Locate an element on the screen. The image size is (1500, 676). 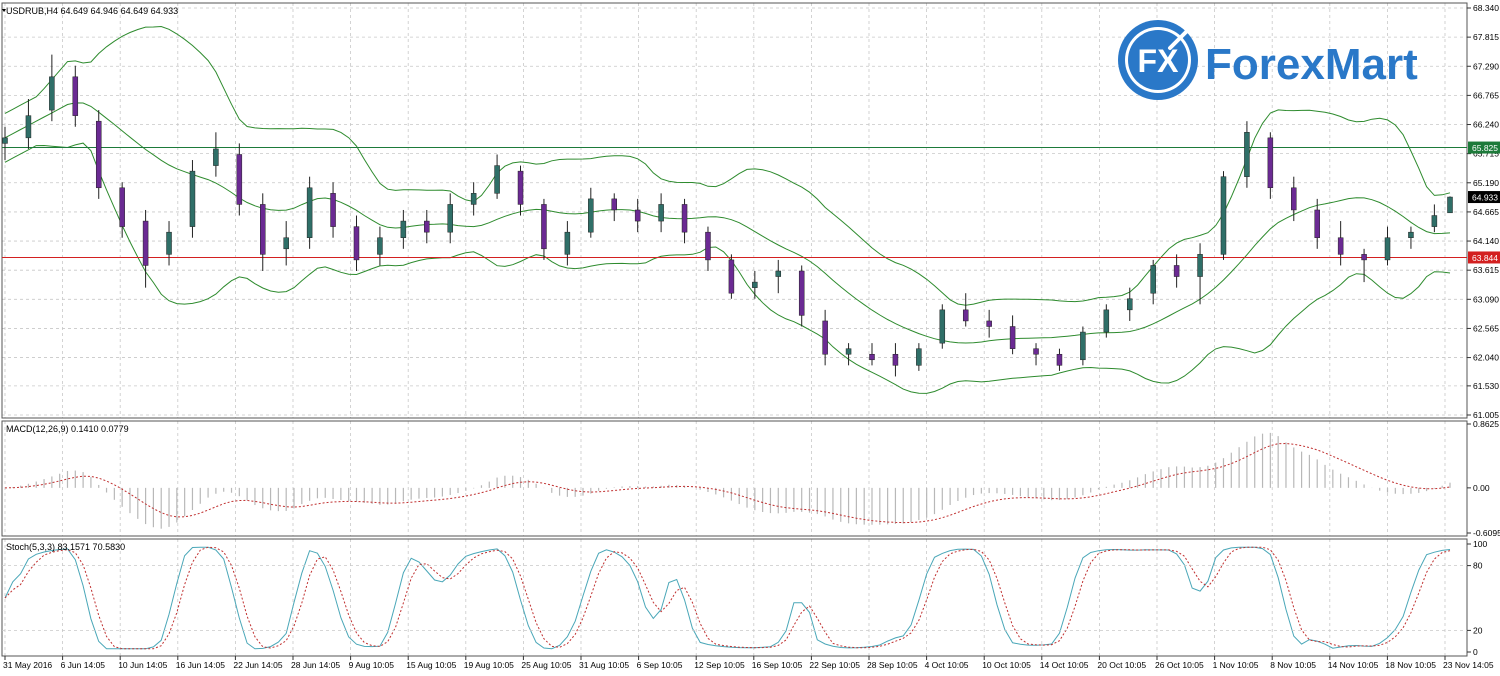
price-tick-label: 67.815 is located at coordinates (1486, 37).